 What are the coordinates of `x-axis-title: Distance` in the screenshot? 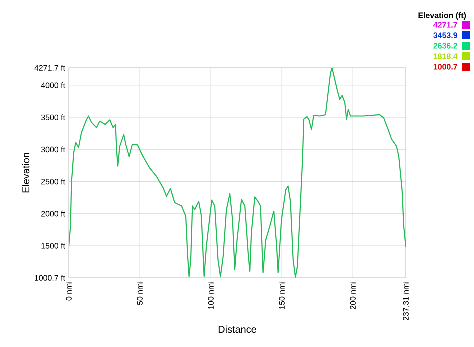 It's located at (237, 330).